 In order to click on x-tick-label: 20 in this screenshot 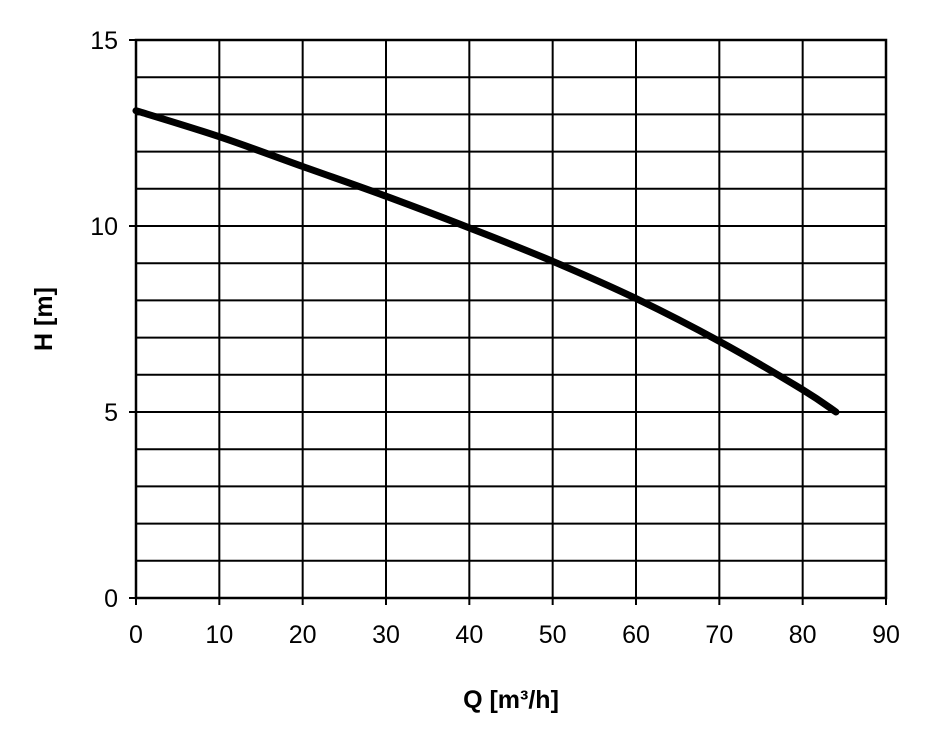, I will do `click(303, 635)`.